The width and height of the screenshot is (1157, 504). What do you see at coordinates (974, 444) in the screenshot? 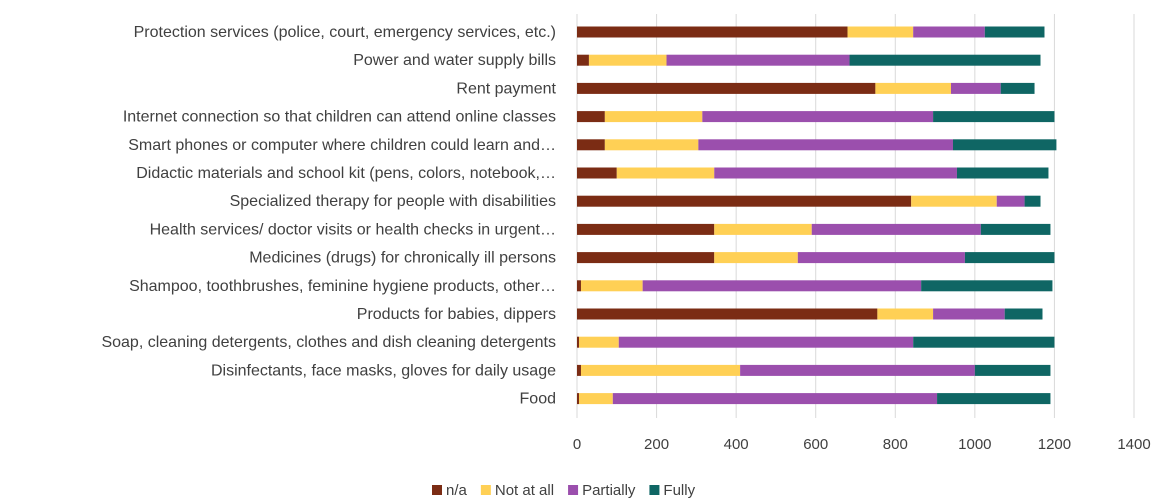
I see `x-tick-label: 1000` at bounding box center [974, 444].